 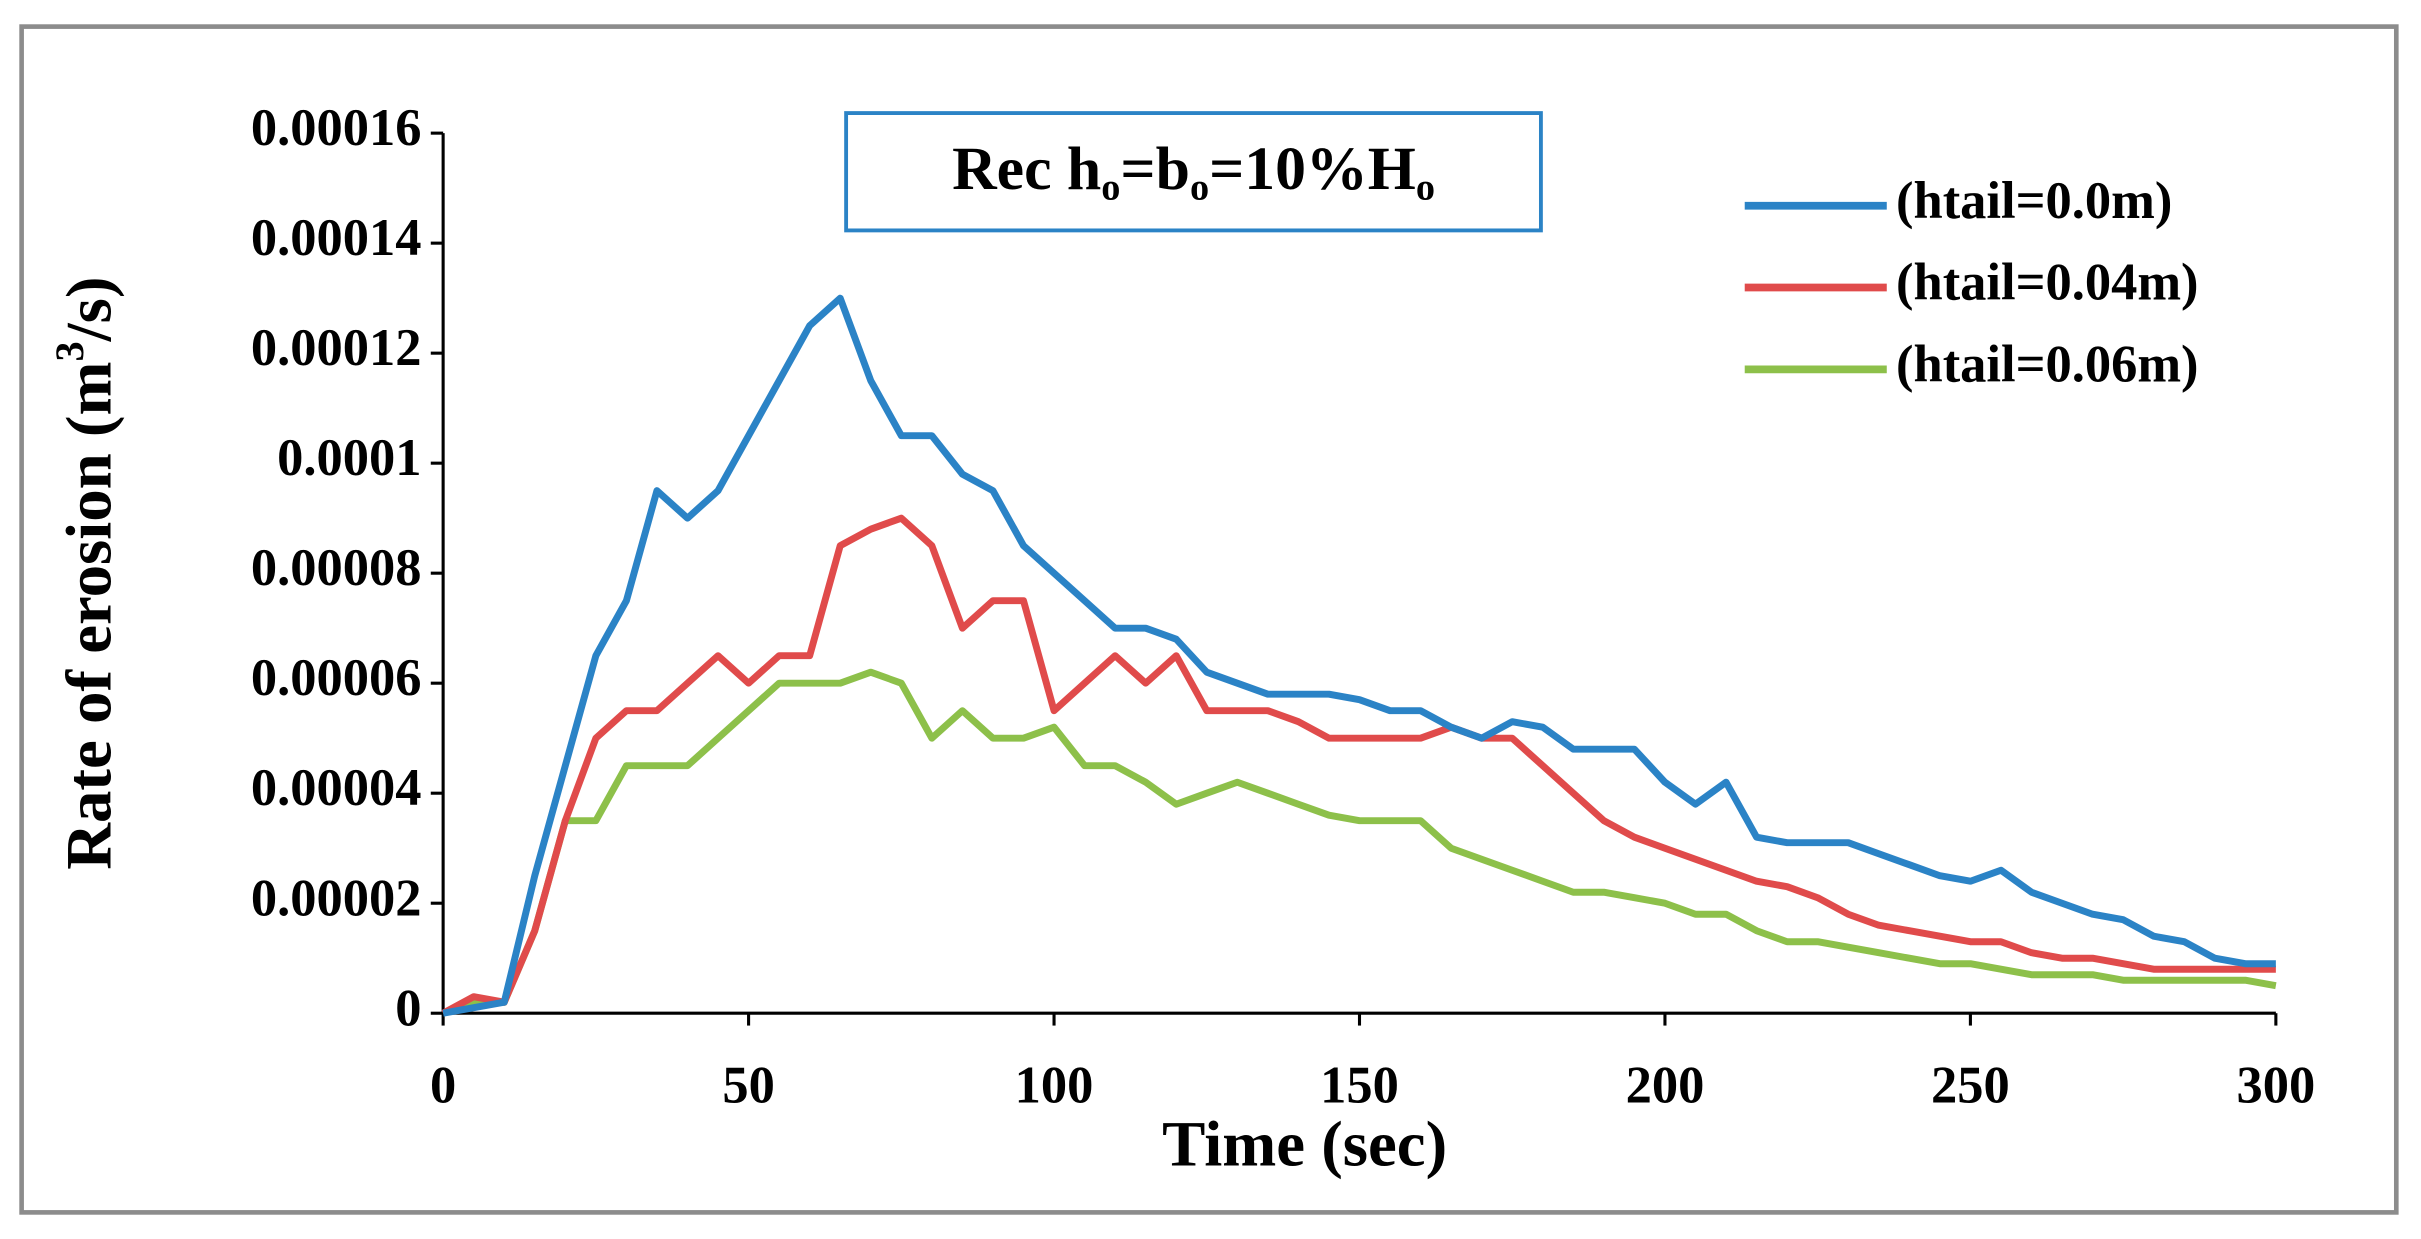 What do you see at coordinates (336, 238) in the screenshot?
I see `y-tick-label: 0.00014` at bounding box center [336, 238].